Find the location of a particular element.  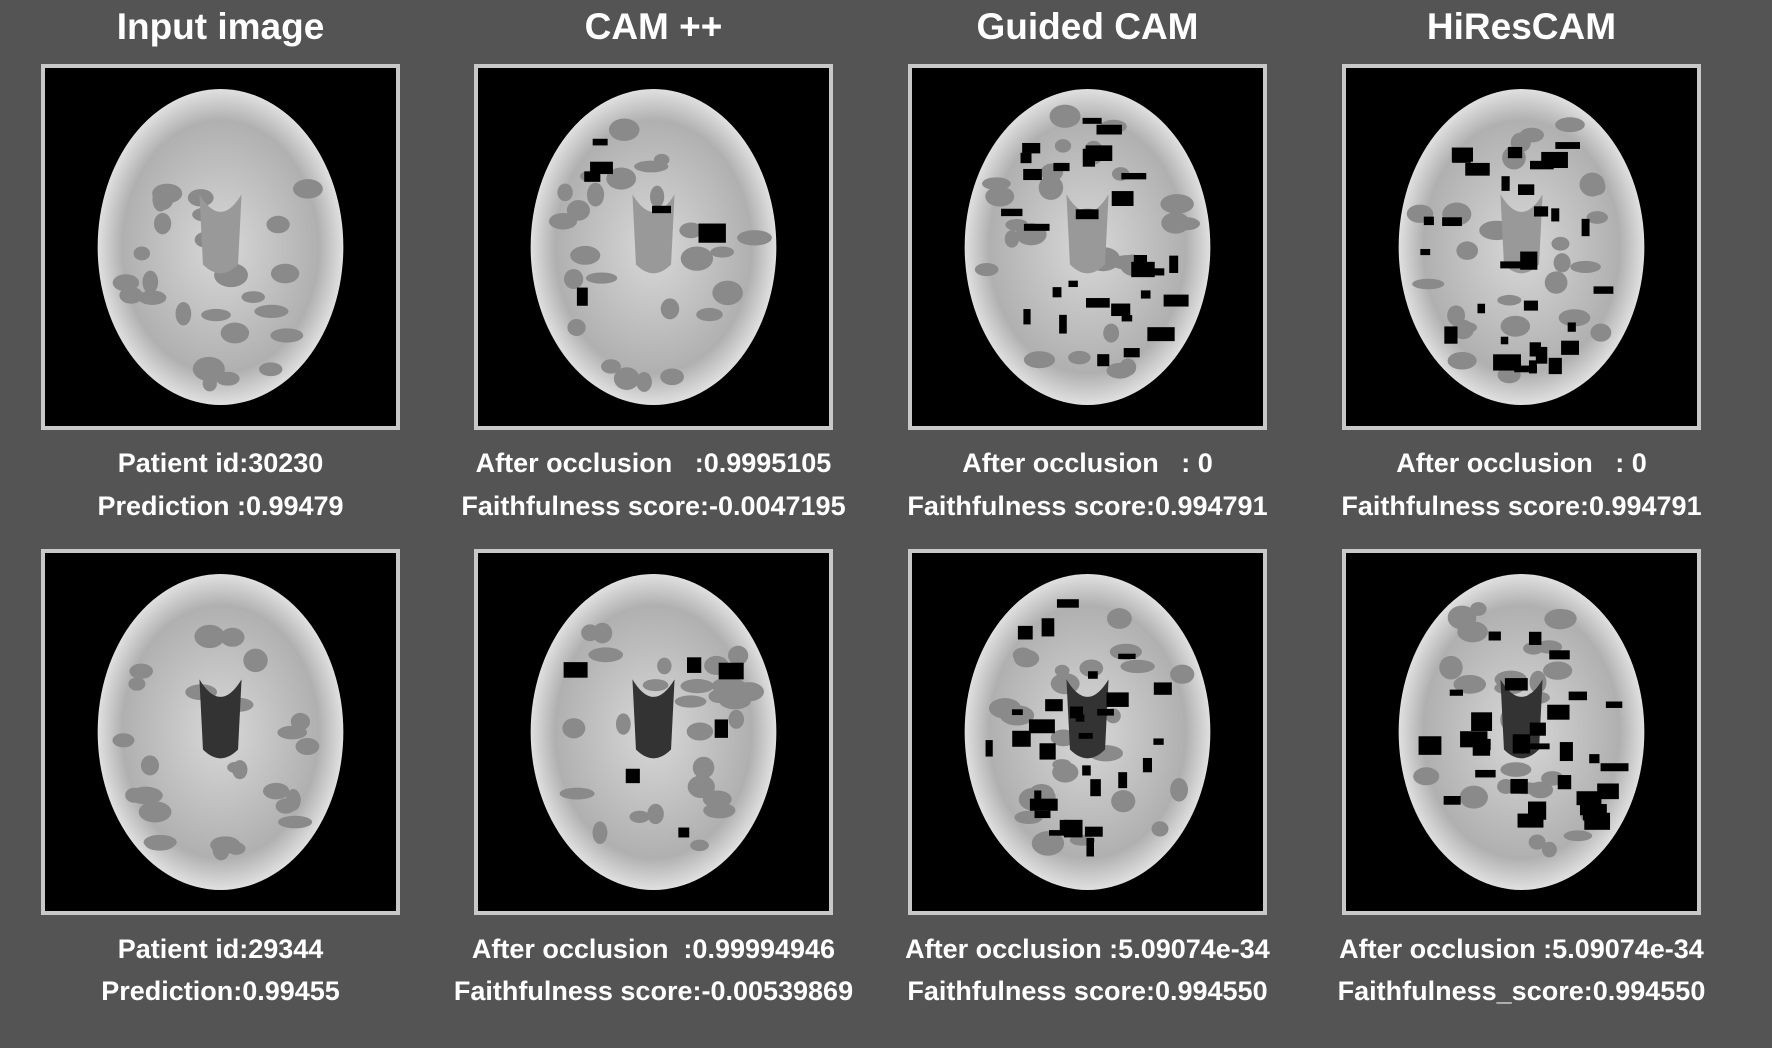

caption: After occlusion :0.99994946 is located at coordinates (653, 949).